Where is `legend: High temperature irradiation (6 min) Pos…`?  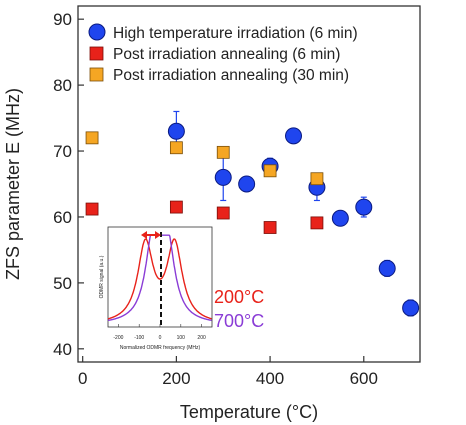 legend: High temperature irradiation (6 min) Pos… is located at coordinates (223, 53).